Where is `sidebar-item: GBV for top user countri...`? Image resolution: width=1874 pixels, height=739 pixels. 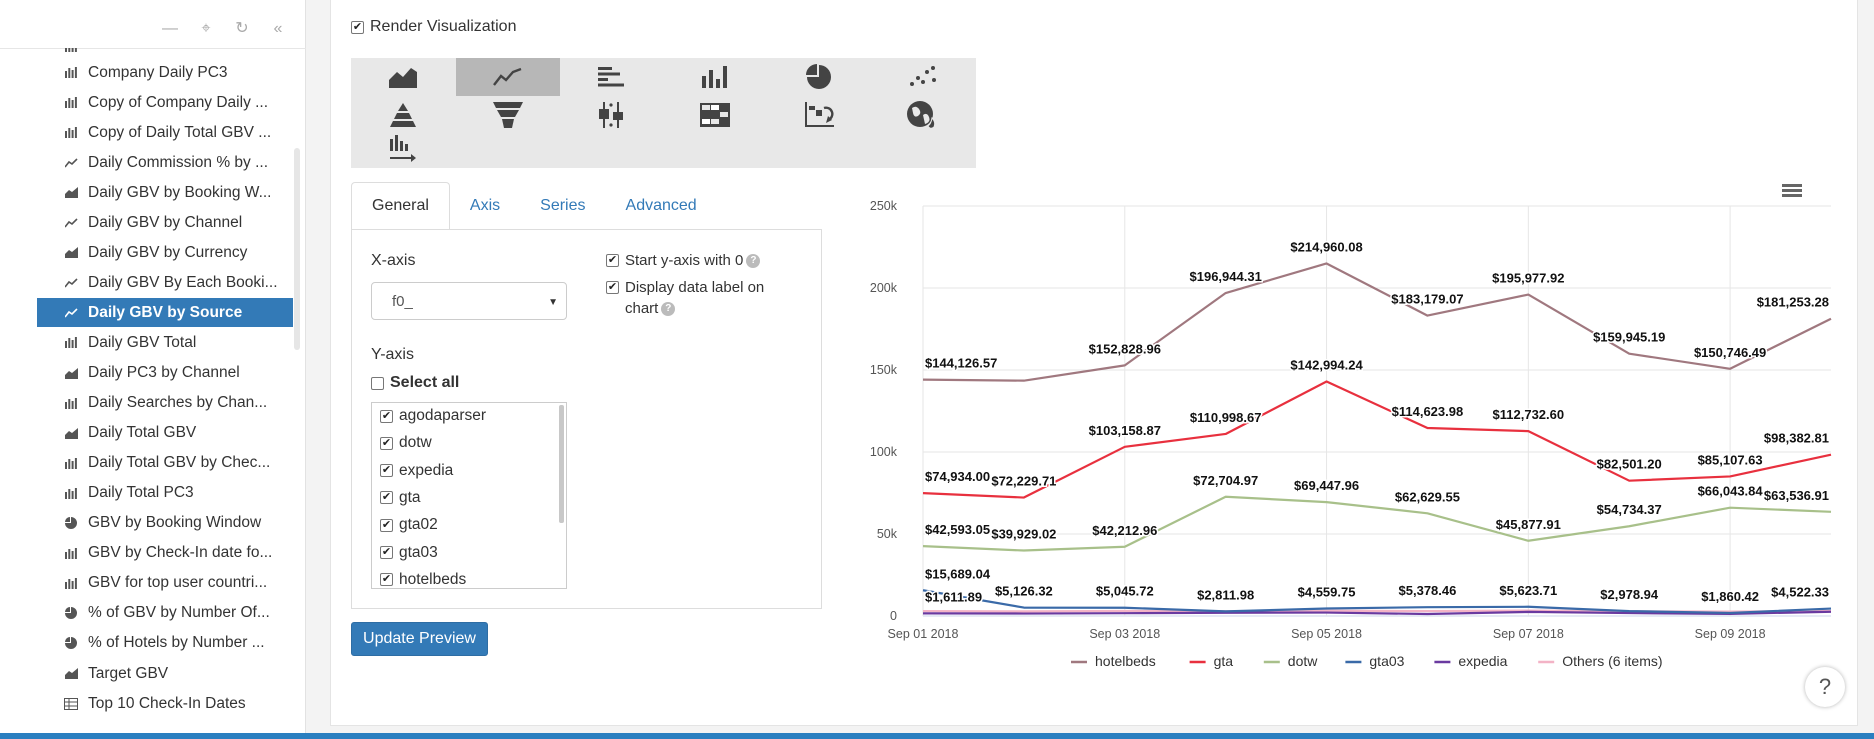
sidebar-item: GBV for top user countri... is located at coordinates (165, 583).